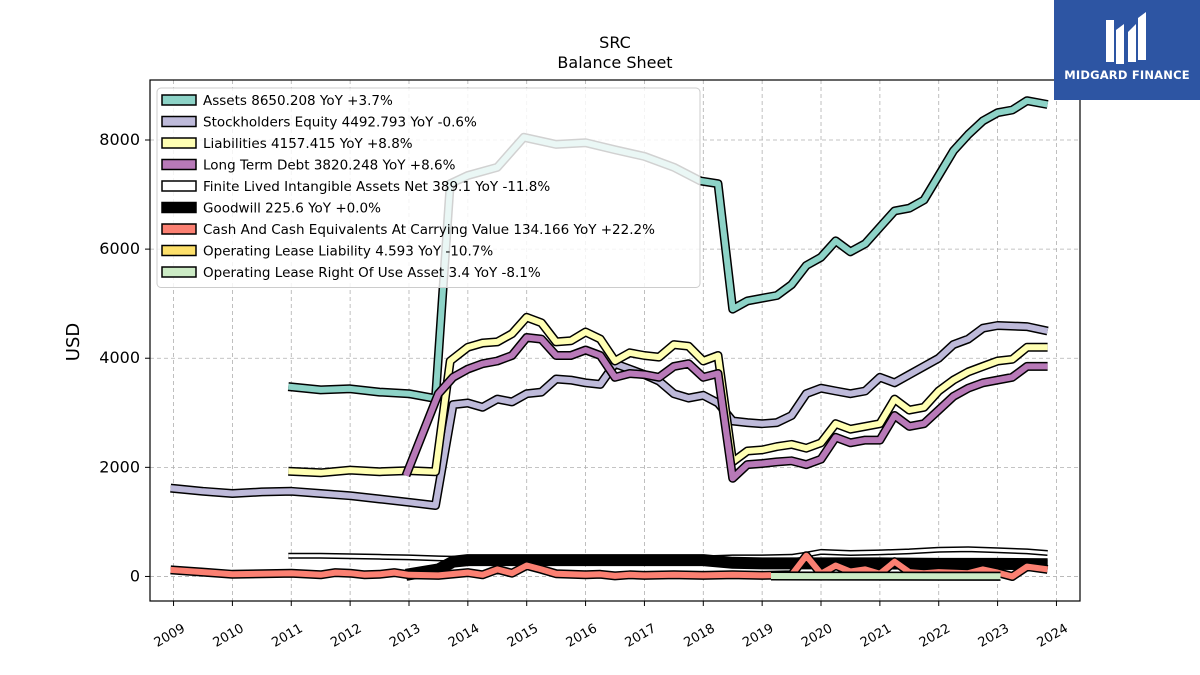 Image resolution: width=1200 pixels, height=675 pixels. I want to click on x-tick-label: 2011, so click(287, 636).